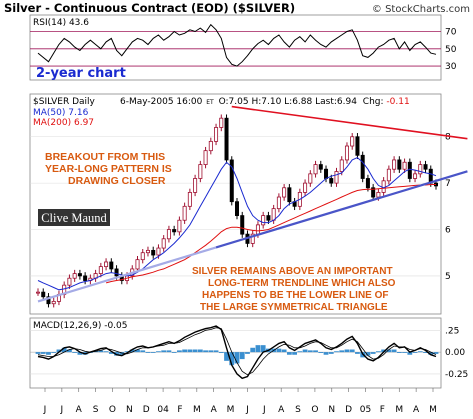 This screenshot has width=473, height=419. What do you see at coordinates (452, 331) in the screenshot?
I see `macd-tick-label: .25` at bounding box center [452, 331].